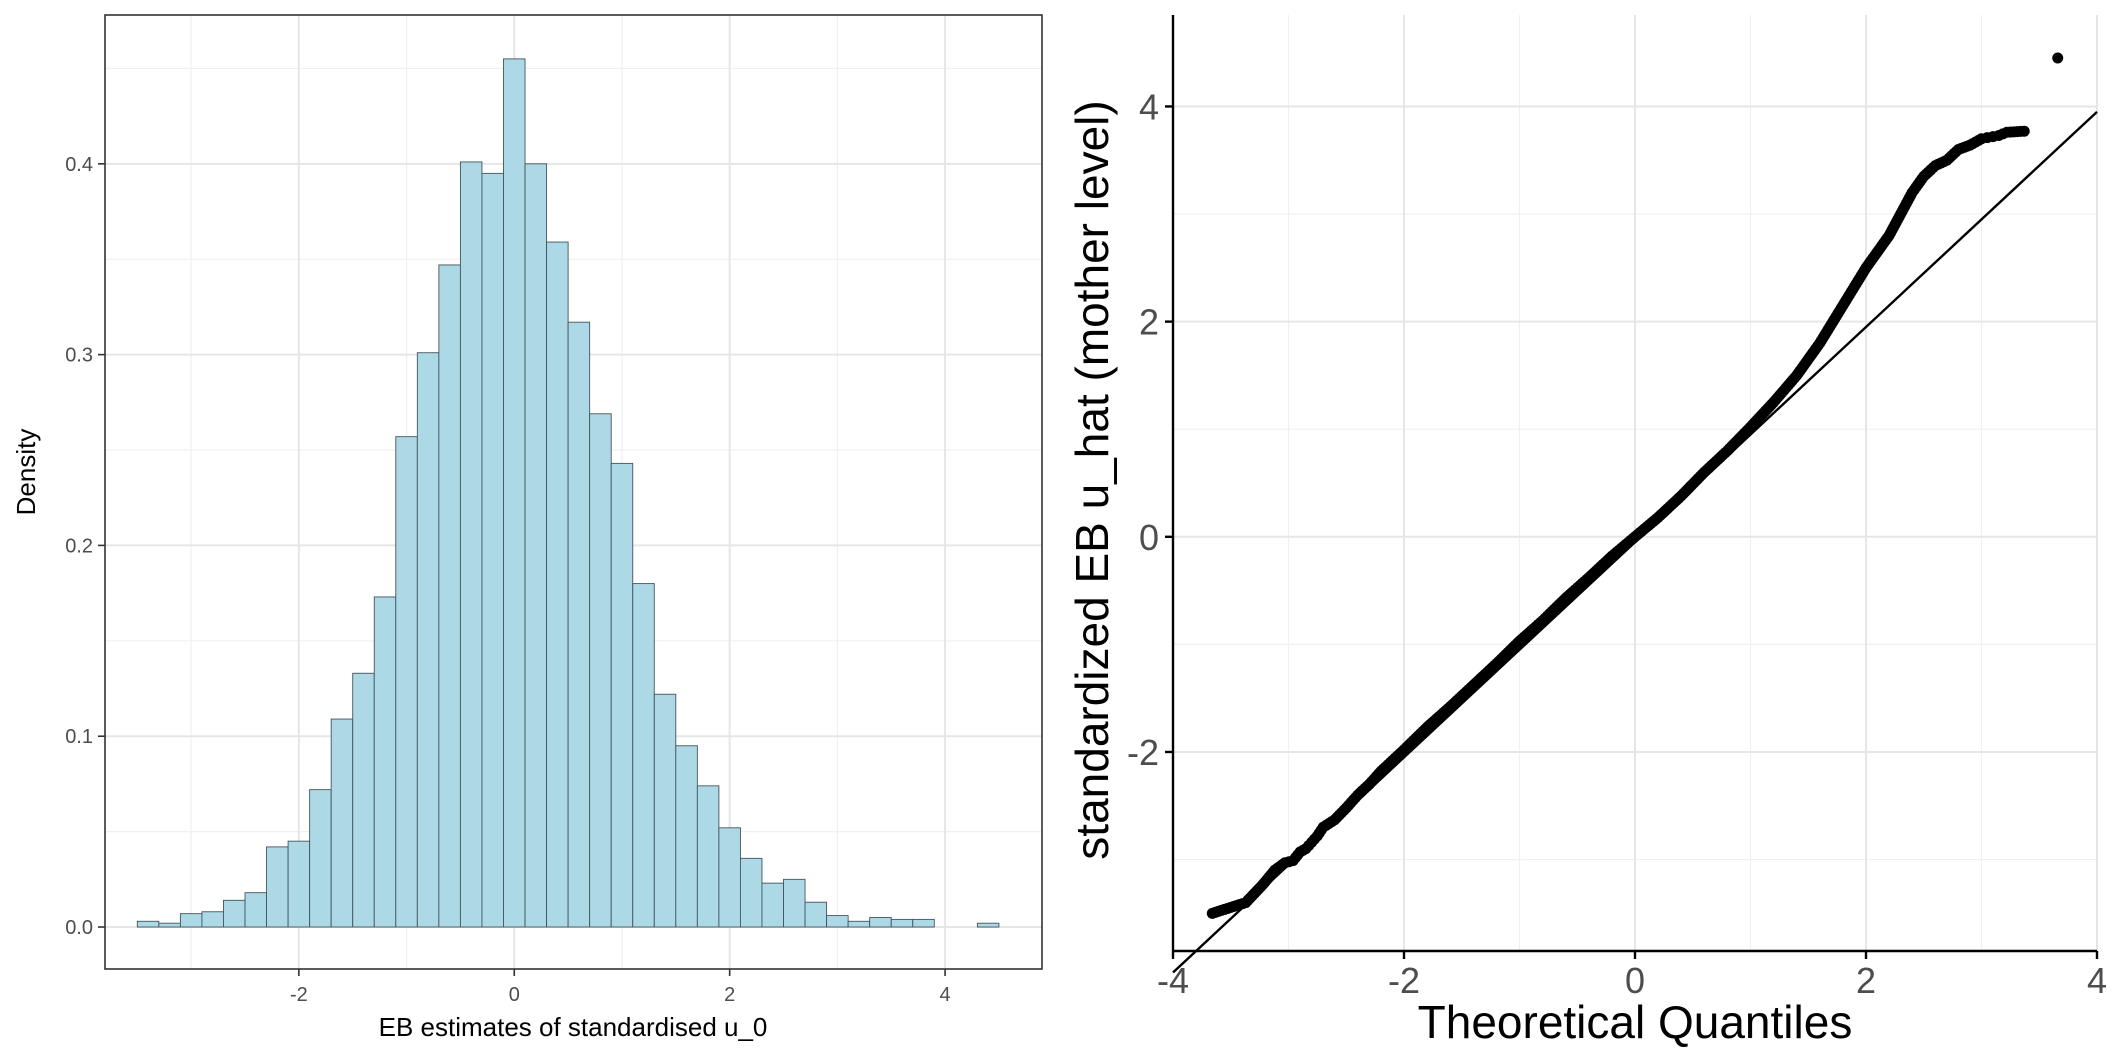  Describe the element at coordinates (79, 737) in the screenshot. I see `histogram-y-tick-label: 0.1` at that location.